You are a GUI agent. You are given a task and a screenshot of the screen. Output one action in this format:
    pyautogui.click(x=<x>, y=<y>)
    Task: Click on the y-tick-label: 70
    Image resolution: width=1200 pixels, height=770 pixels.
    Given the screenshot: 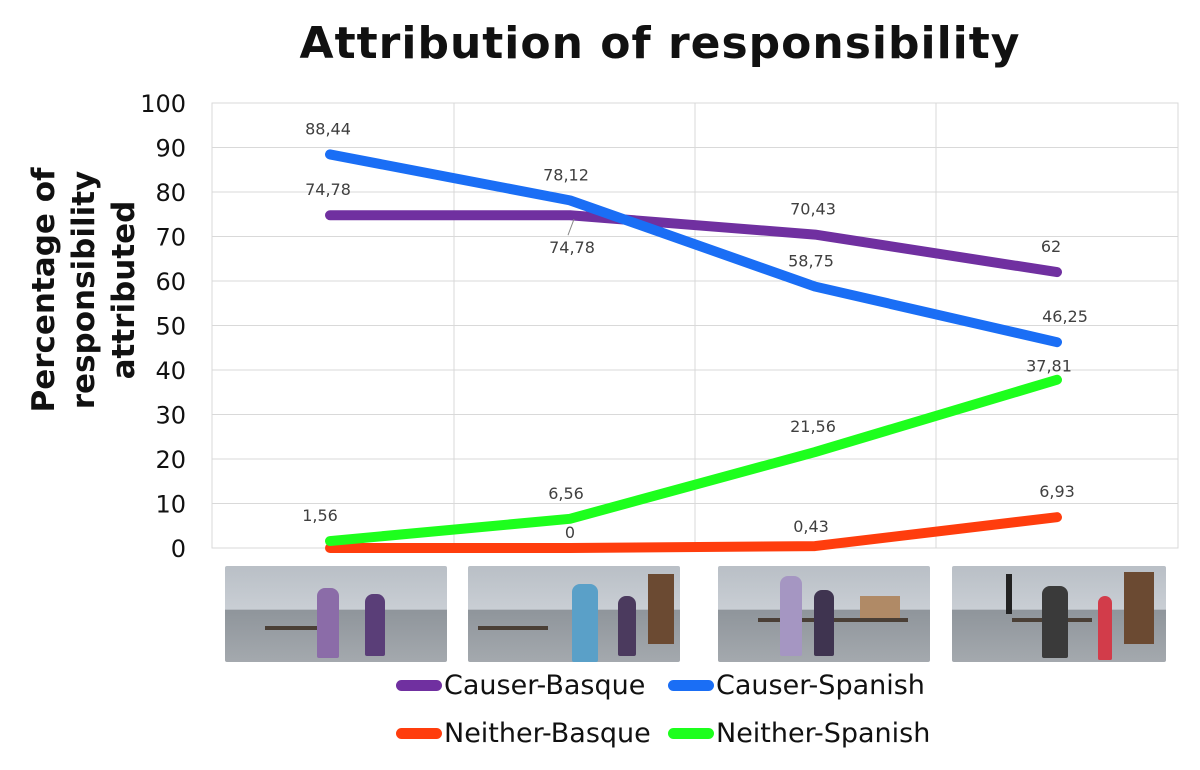 What is the action you would take?
    pyautogui.click(x=170, y=238)
    